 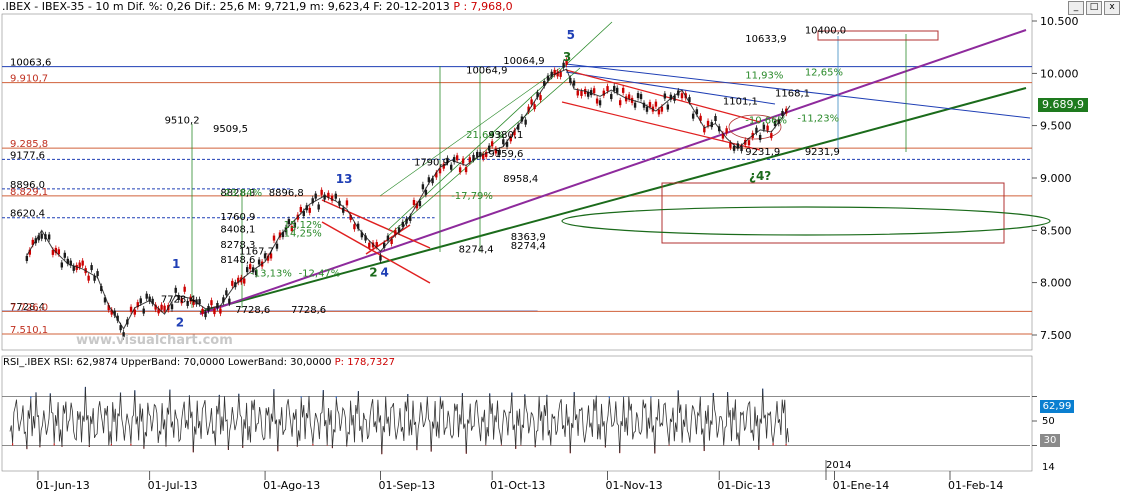 What do you see at coordinates (376, 252) in the screenshot?
I see `red-channel-aug-bottom` at bounding box center [376, 252].